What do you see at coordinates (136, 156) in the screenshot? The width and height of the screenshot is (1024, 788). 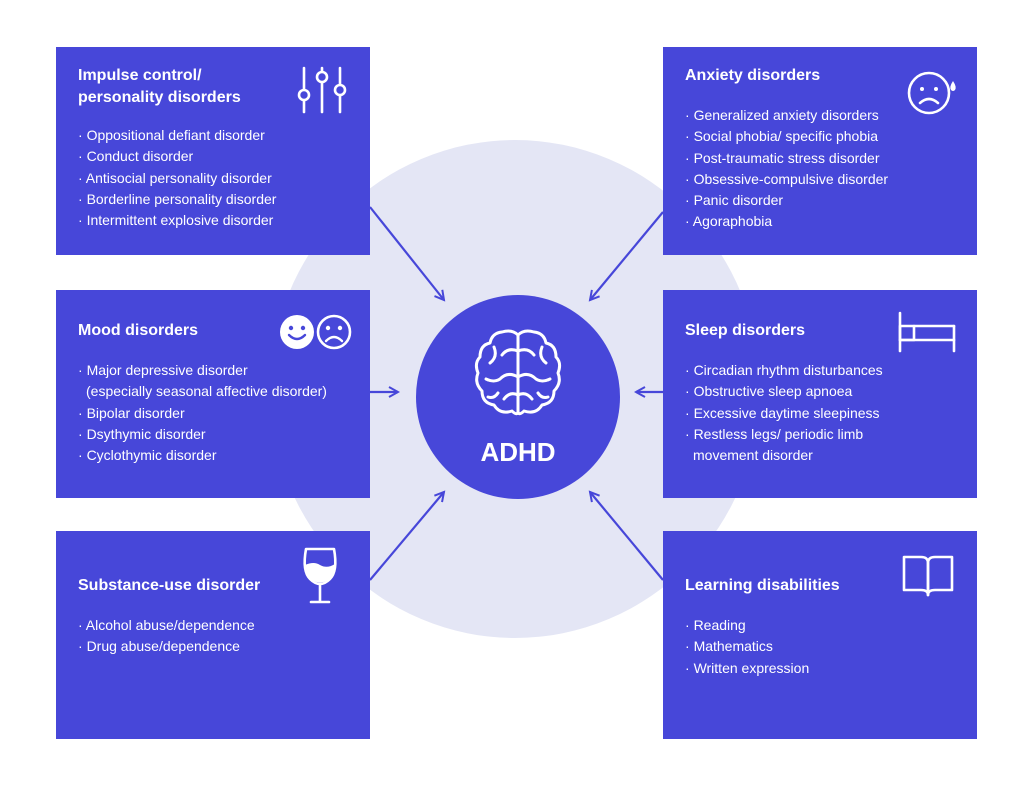 I see `list-item: · Conduct disorder` at bounding box center [136, 156].